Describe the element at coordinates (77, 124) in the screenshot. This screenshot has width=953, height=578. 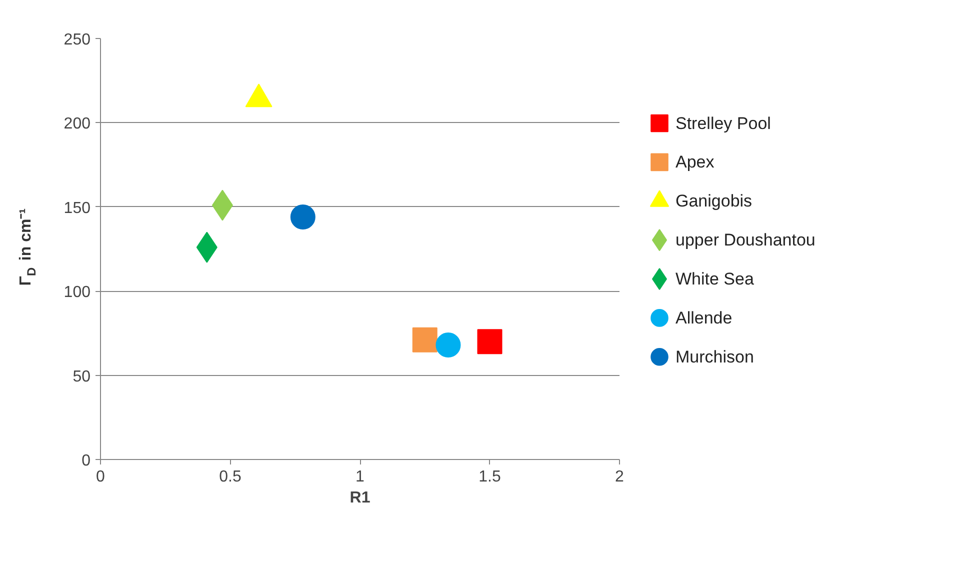
I see `y-tick-label: 200` at that location.